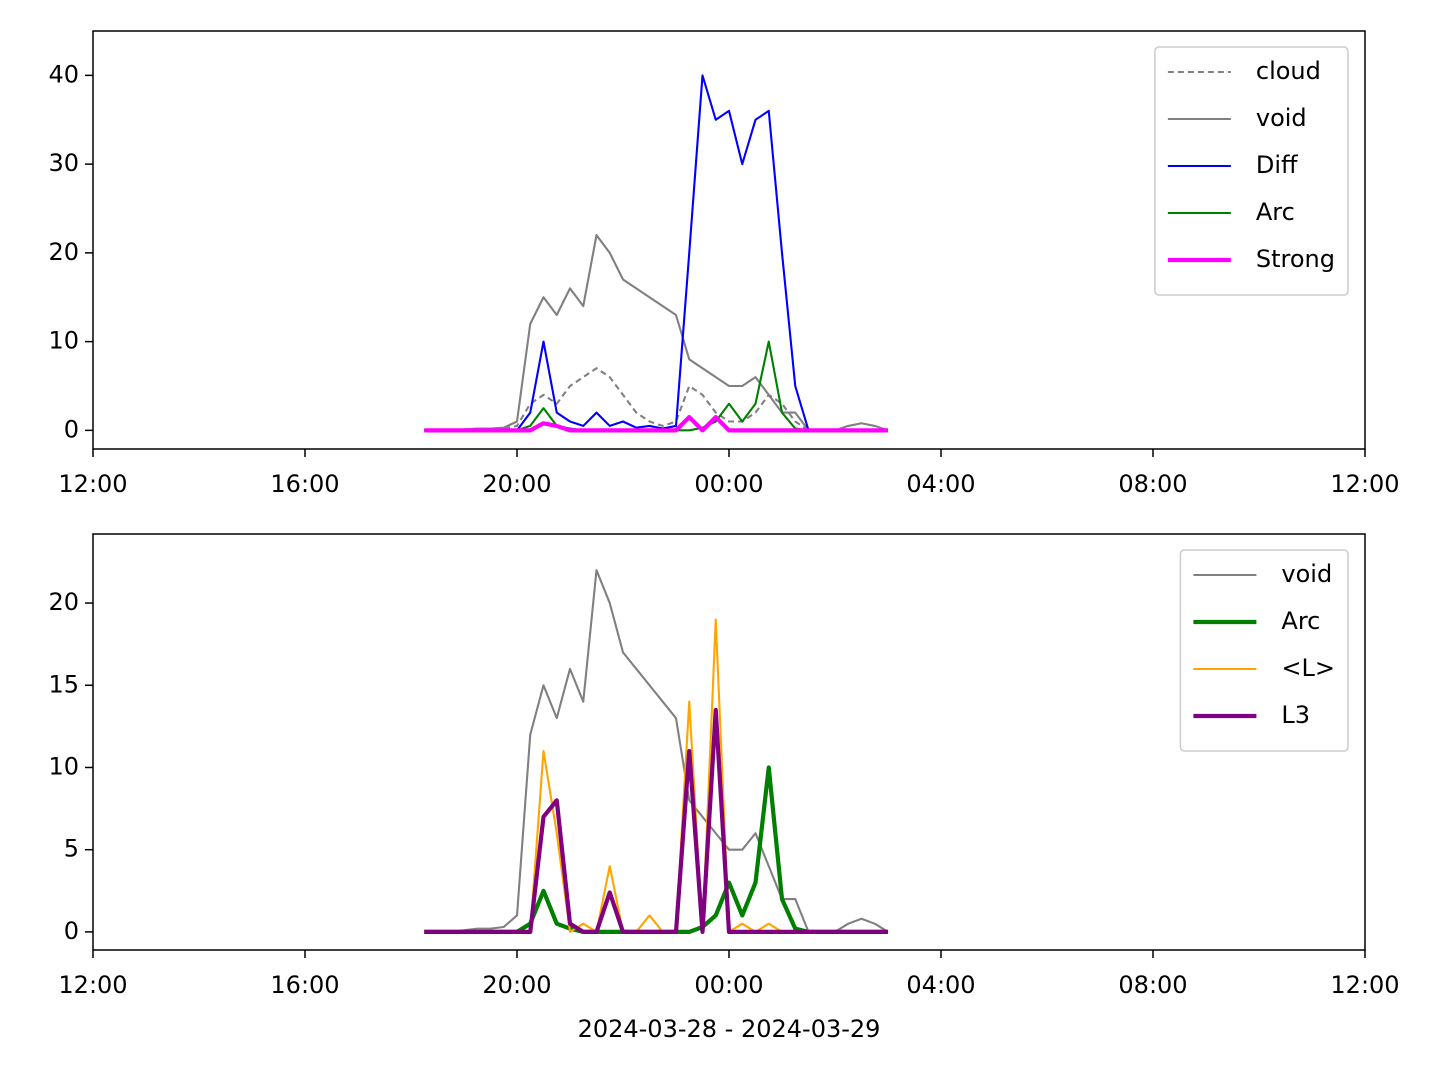 Image resolution: width=1440 pixels, height=1084 pixels. What do you see at coordinates (1295, 259) in the screenshot?
I see `legend-label: Strong` at bounding box center [1295, 259].